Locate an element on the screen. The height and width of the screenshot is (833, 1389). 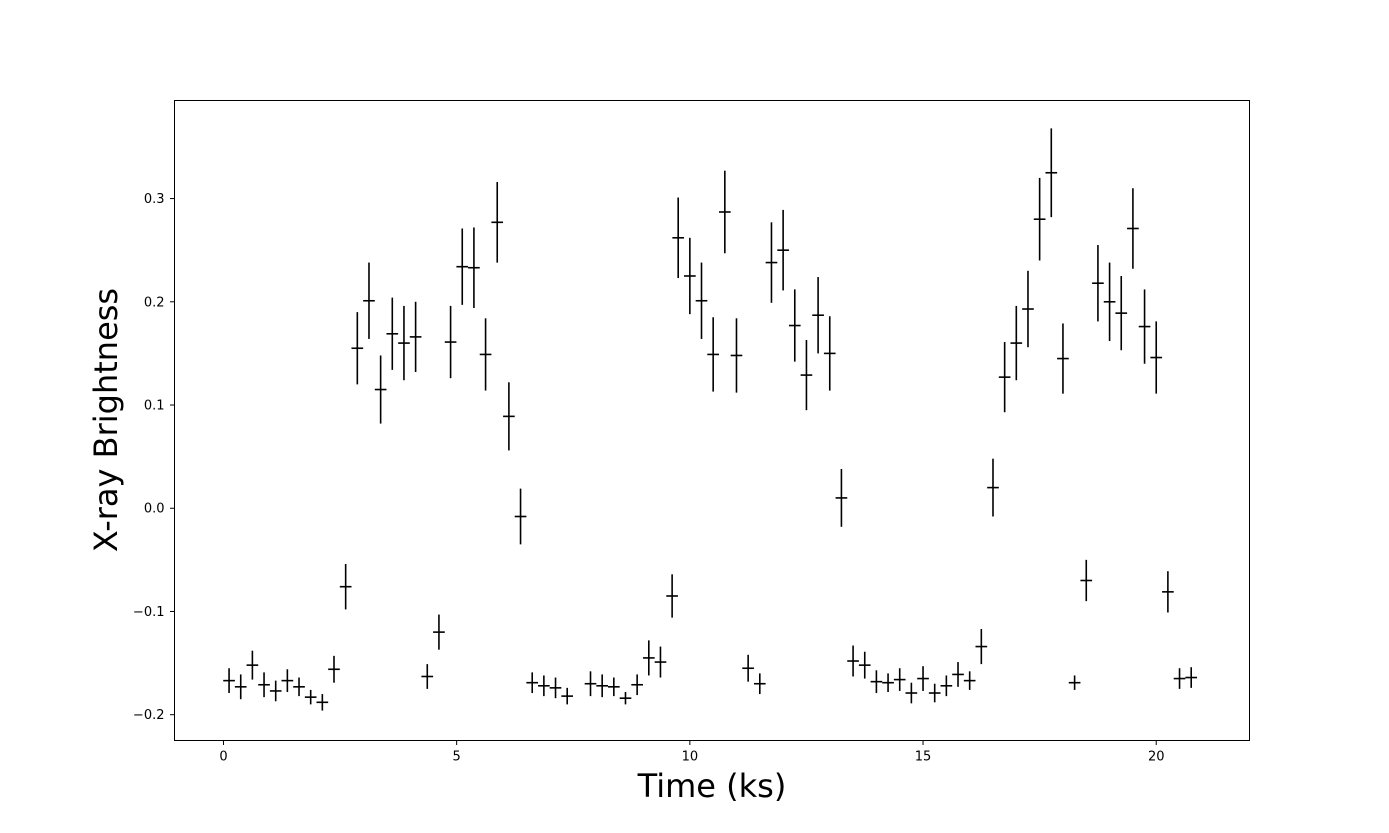
y-tick-label: 0.1 is located at coordinates (154, 406).